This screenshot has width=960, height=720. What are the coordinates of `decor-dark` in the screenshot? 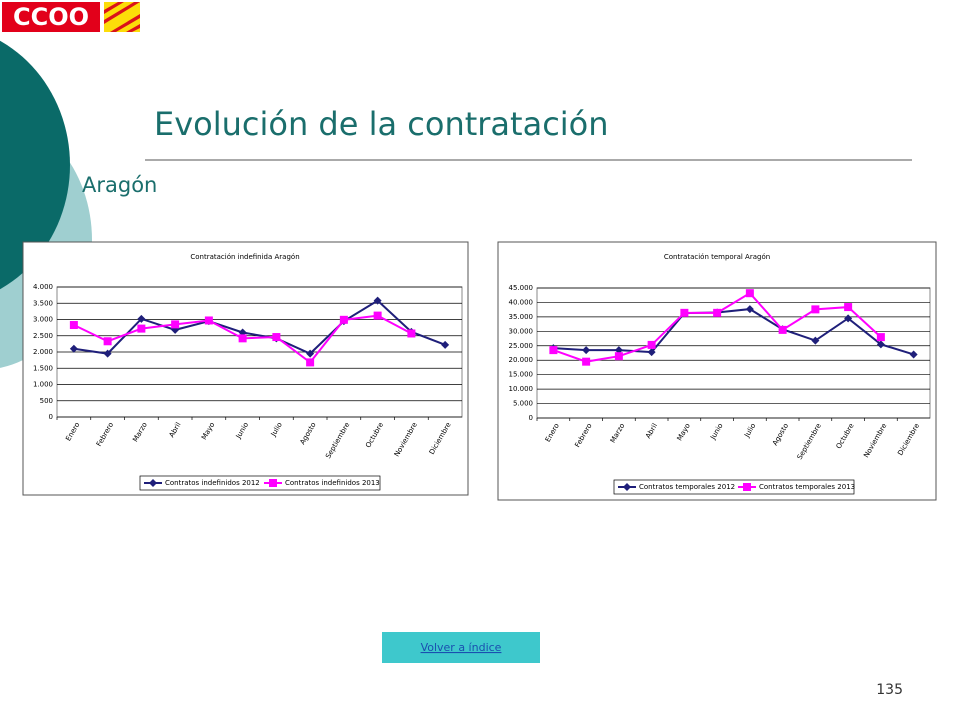 It's located at (35, 165).